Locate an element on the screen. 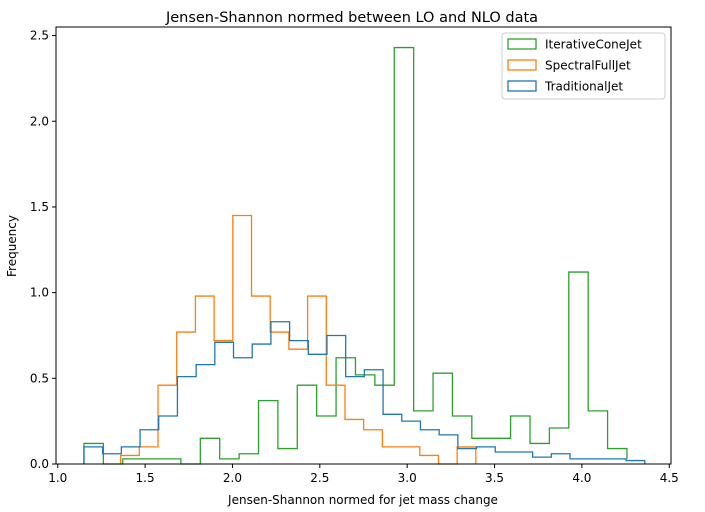  y-tick-label: 2.5 is located at coordinates (39, 36).